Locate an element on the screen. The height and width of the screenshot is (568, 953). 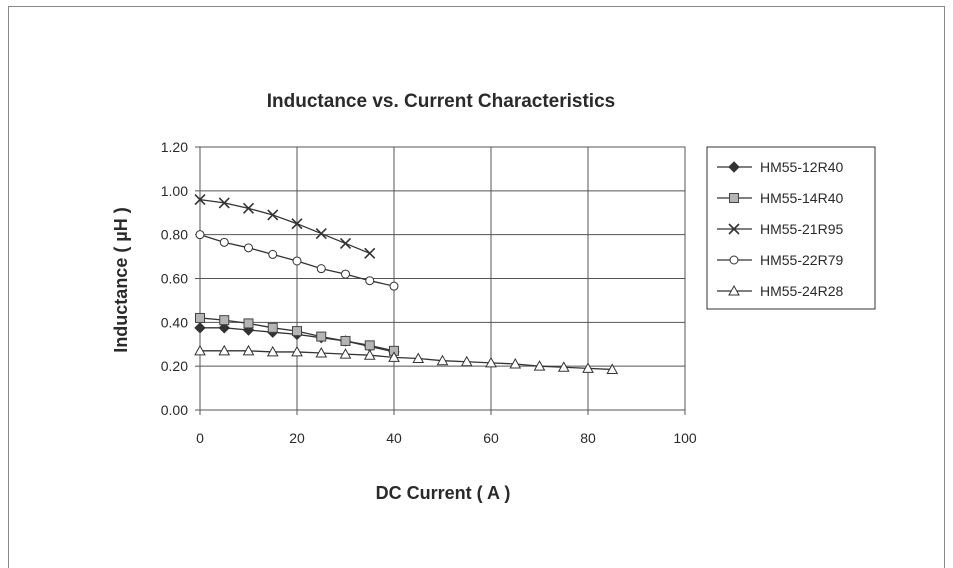
x-tick-label: 0 is located at coordinates (200, 438).